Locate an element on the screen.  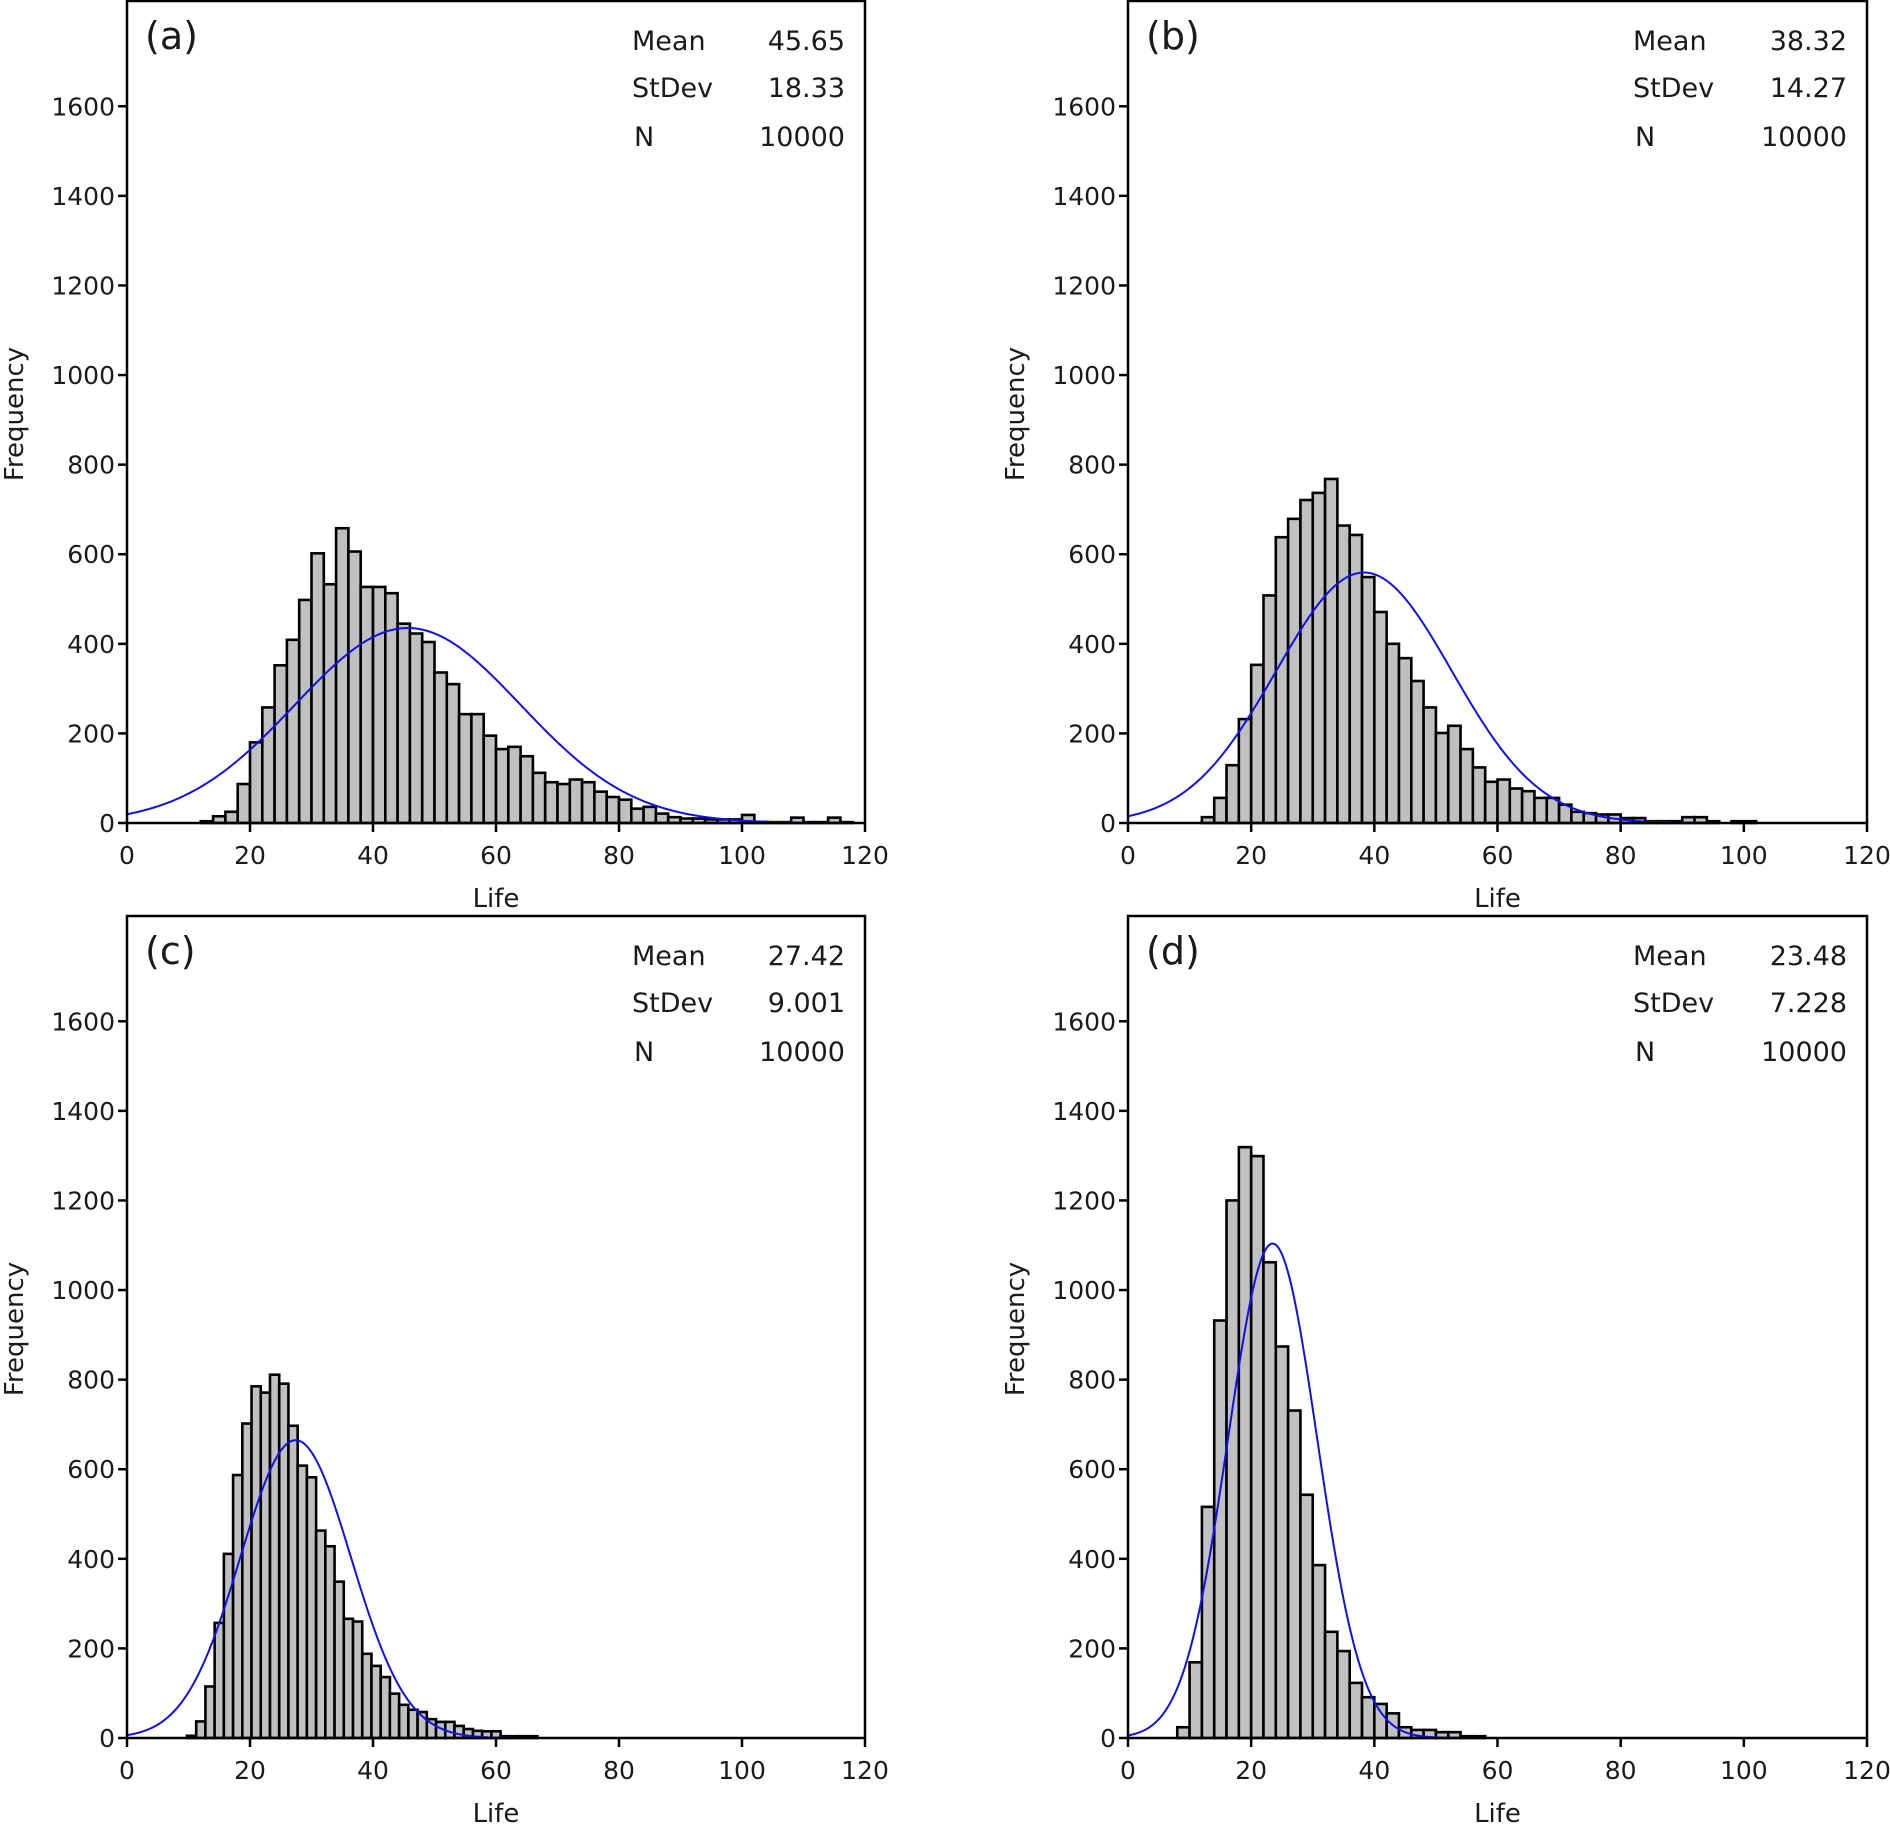
y-tick-label: 1400 is located at coordinates (1084, 196).